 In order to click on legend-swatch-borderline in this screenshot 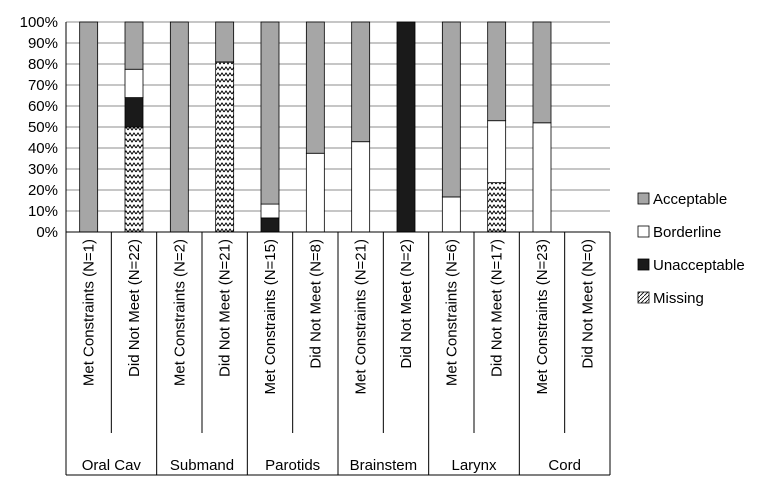, I will do `click(643, 231)`.